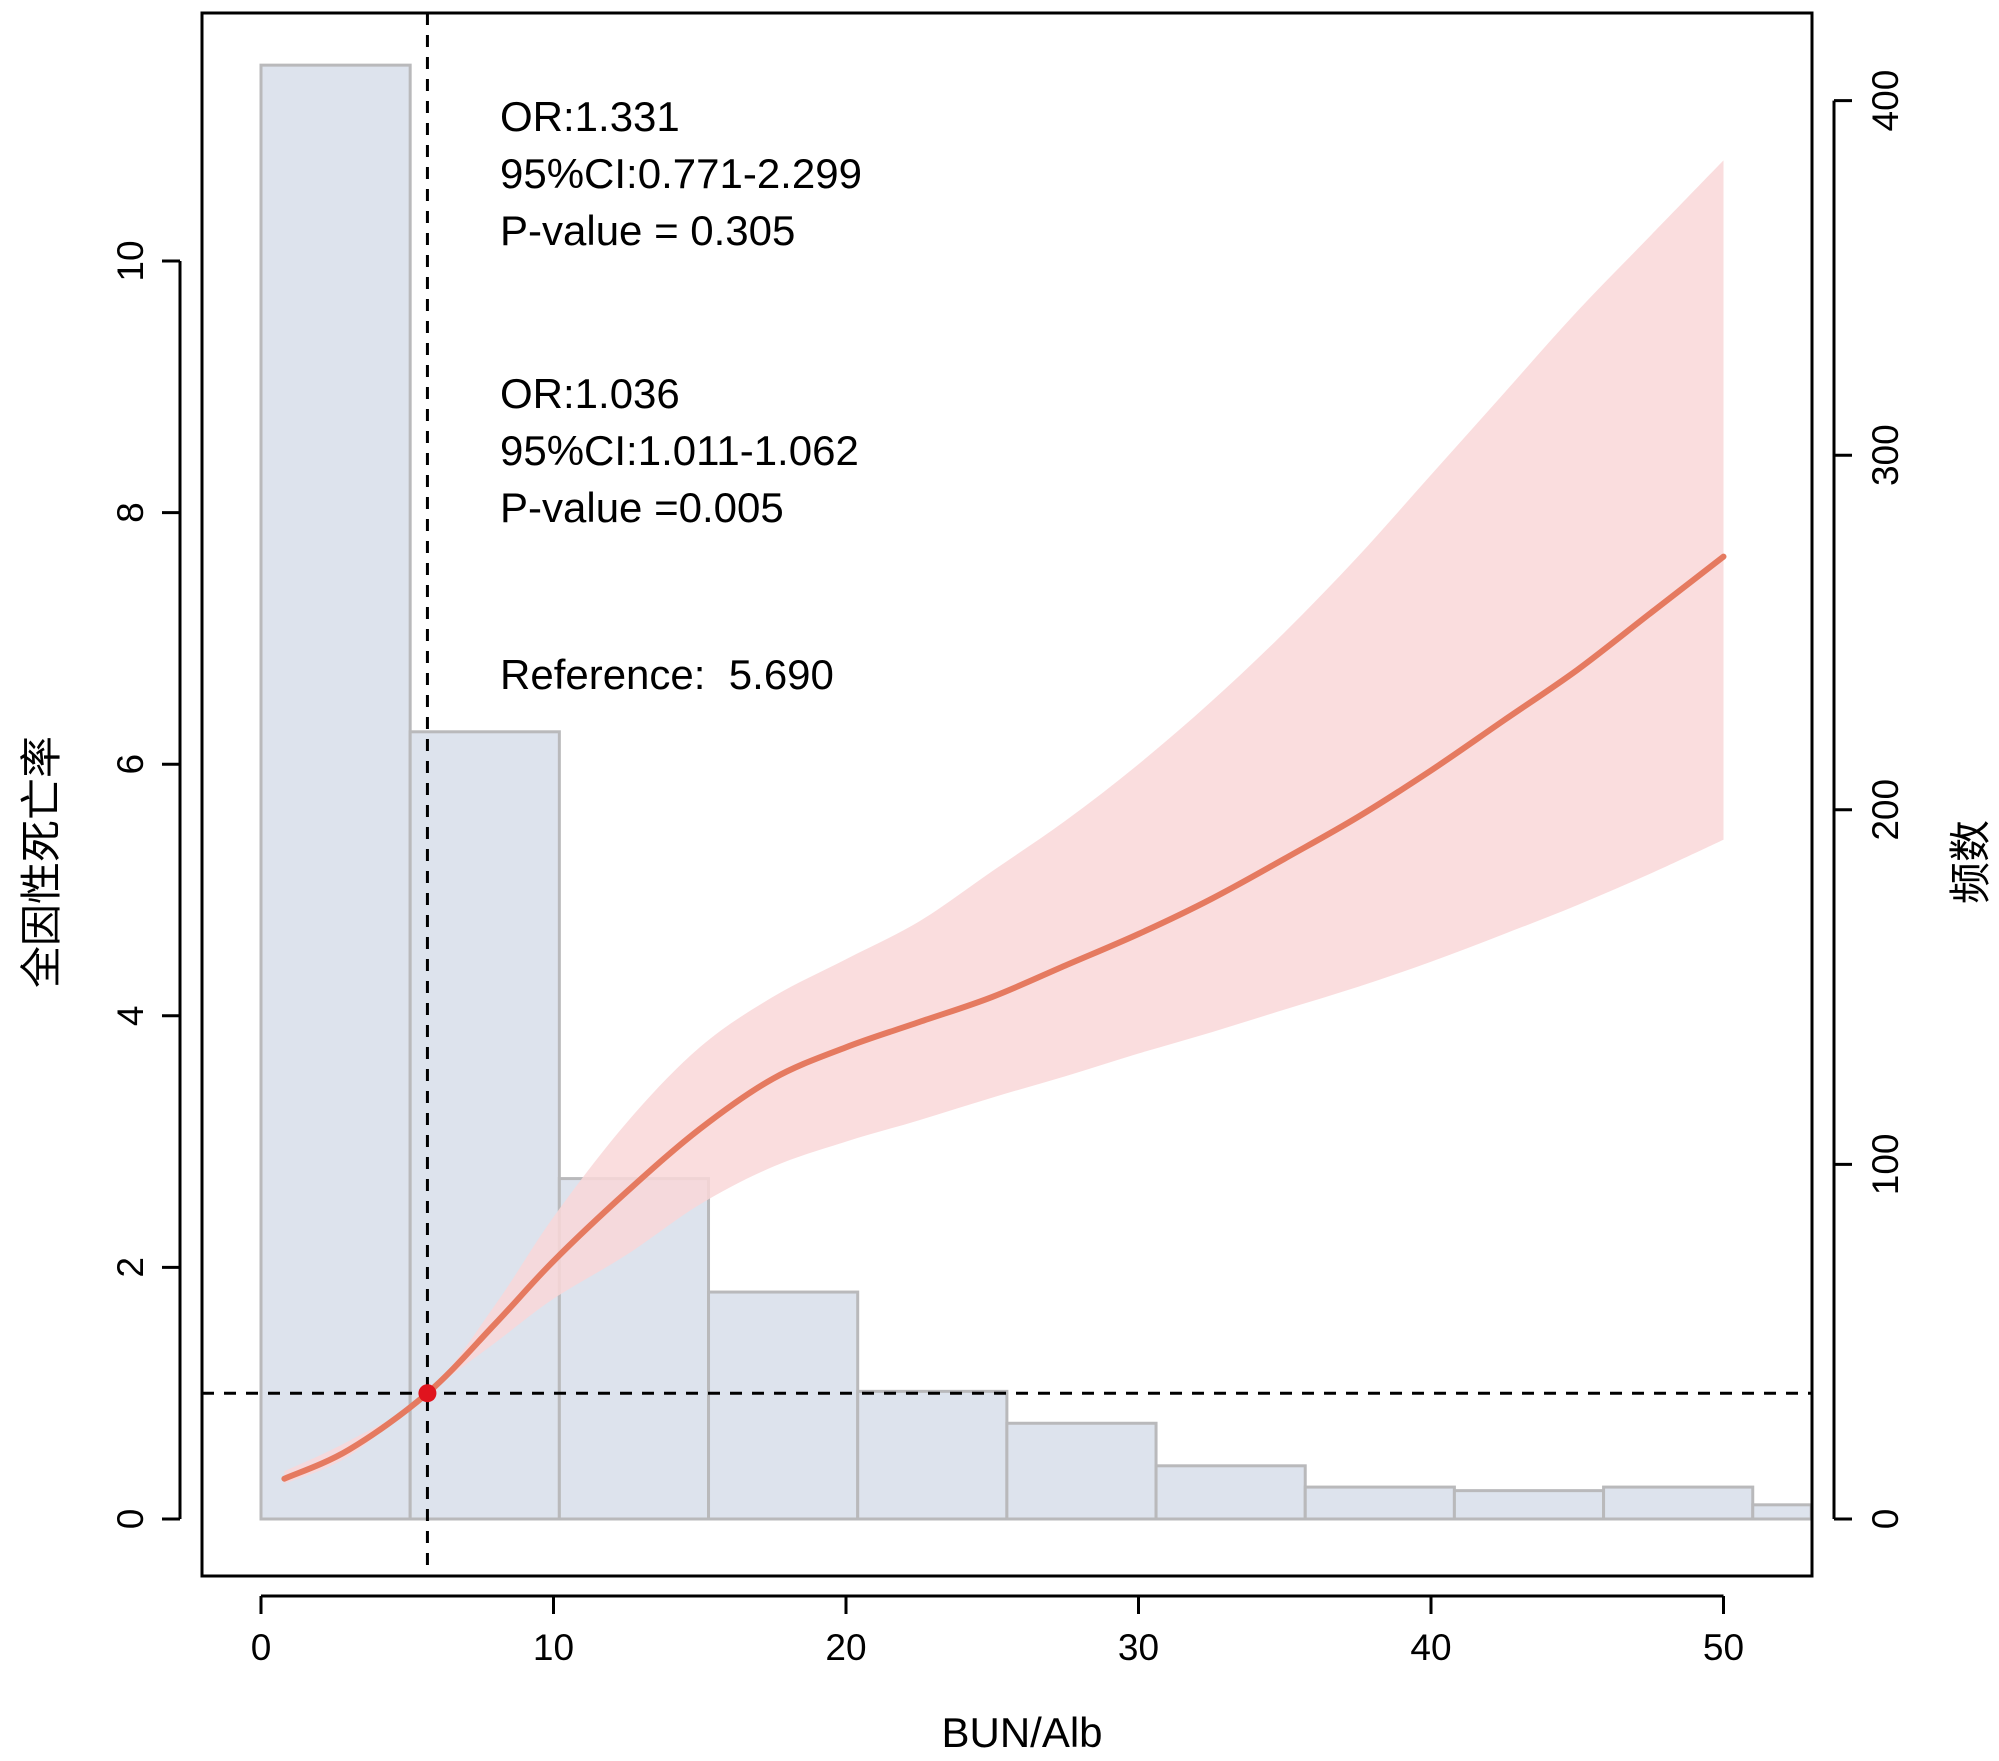 The height and width of the screenshot is (1761, 1999). I want to click on annotation-or-2: OR:1.036, so click(590, 393).